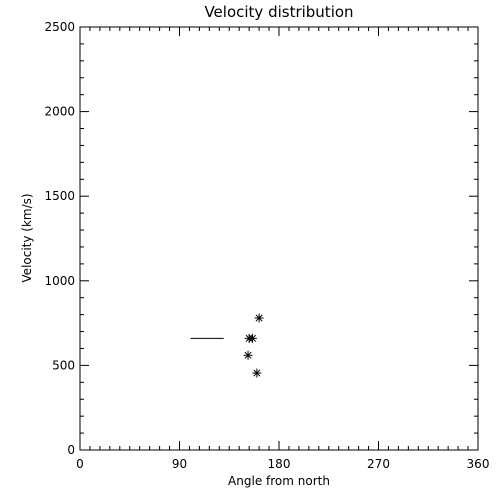 The height and width of the screenshot is (500, 500). What do you see at coordinates (278, 12) in the screenshot?
I see `chart-title: Velocity distribution` at bounding box center [278, 12].